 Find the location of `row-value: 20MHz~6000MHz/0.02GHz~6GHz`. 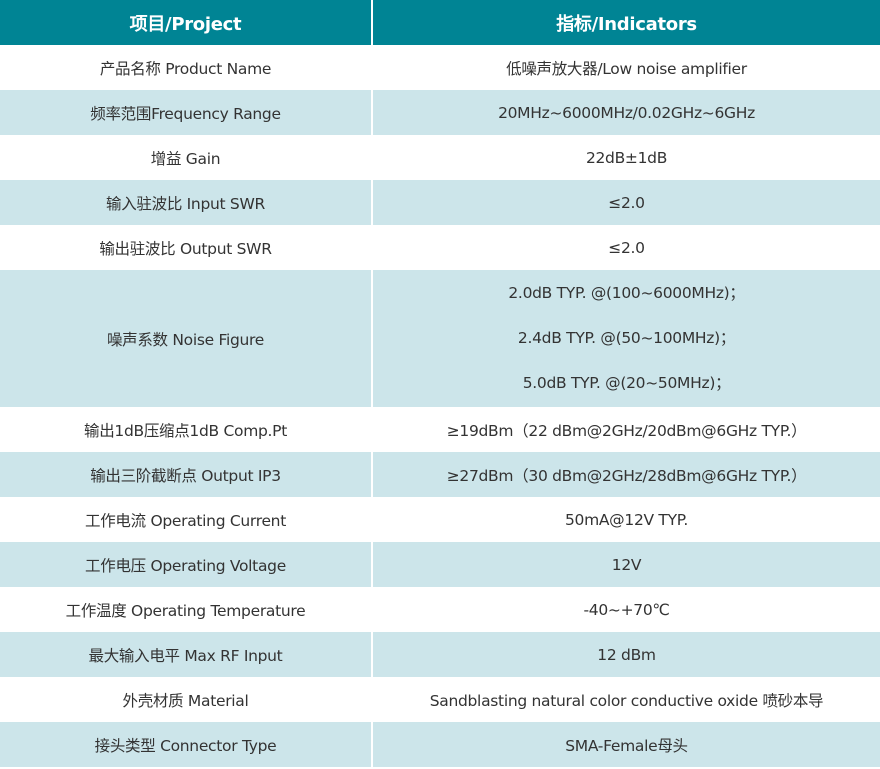

row-value: 20MHz~6000MHz/0.02GHz~6GHz is located at coordinates (626, 112).